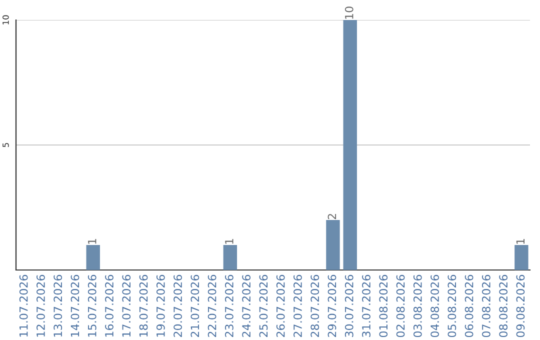 Image resolution: width=540 pixels, height=340 pixels. Describe the element at coordinates (332, 305) in the screenshot. I see `x-tick-label: 29.07.2026` at that location.